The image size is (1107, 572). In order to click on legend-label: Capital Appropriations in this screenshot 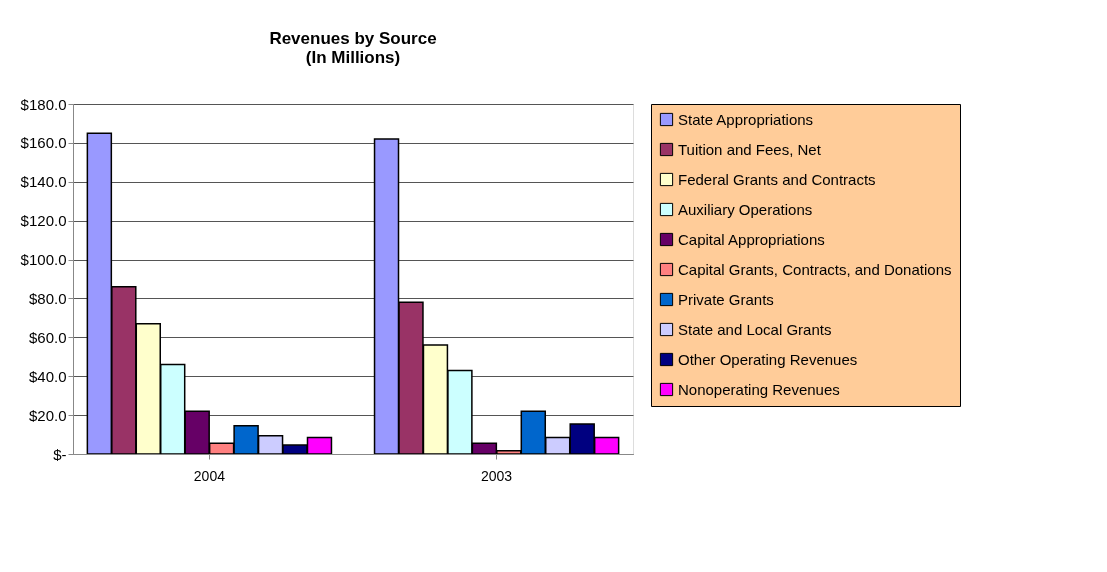, I will do `click(751, 239)`.